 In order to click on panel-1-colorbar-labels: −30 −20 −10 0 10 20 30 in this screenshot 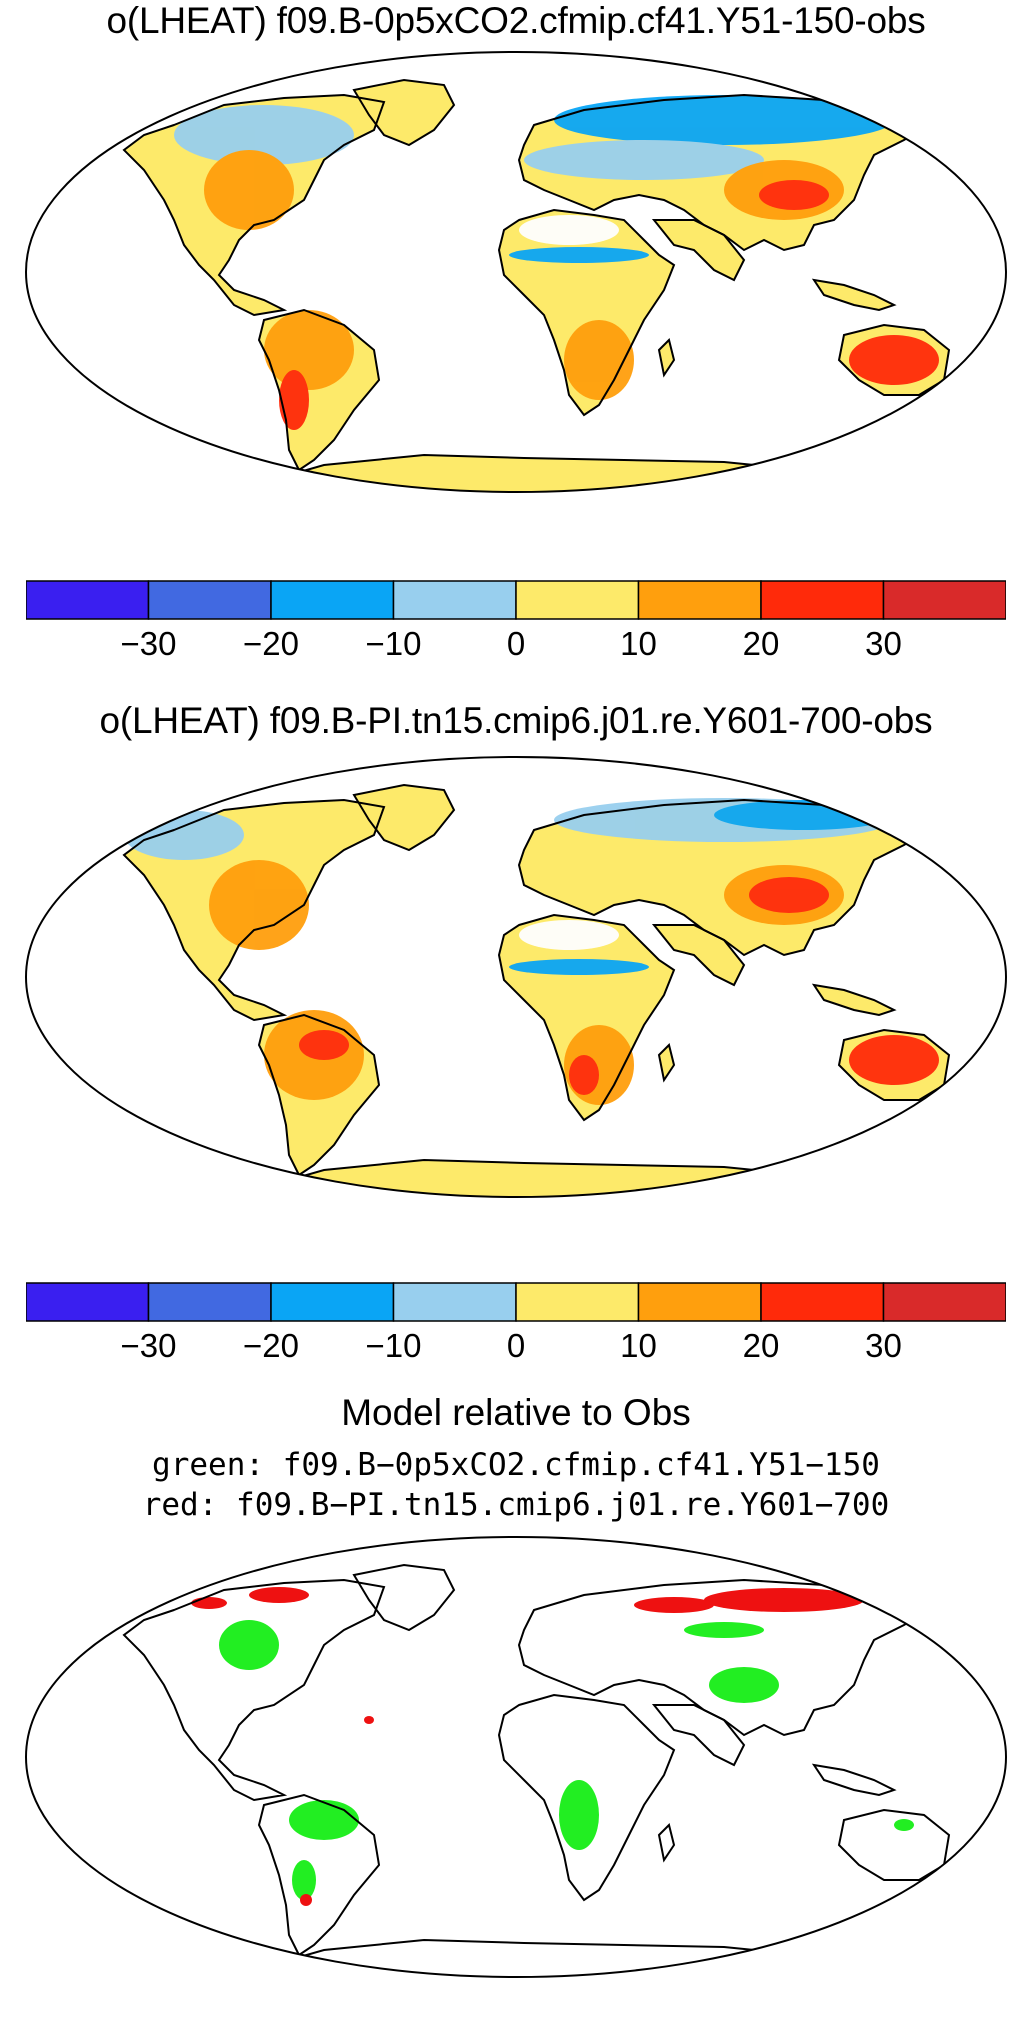, I will do `click(516, 645)`.